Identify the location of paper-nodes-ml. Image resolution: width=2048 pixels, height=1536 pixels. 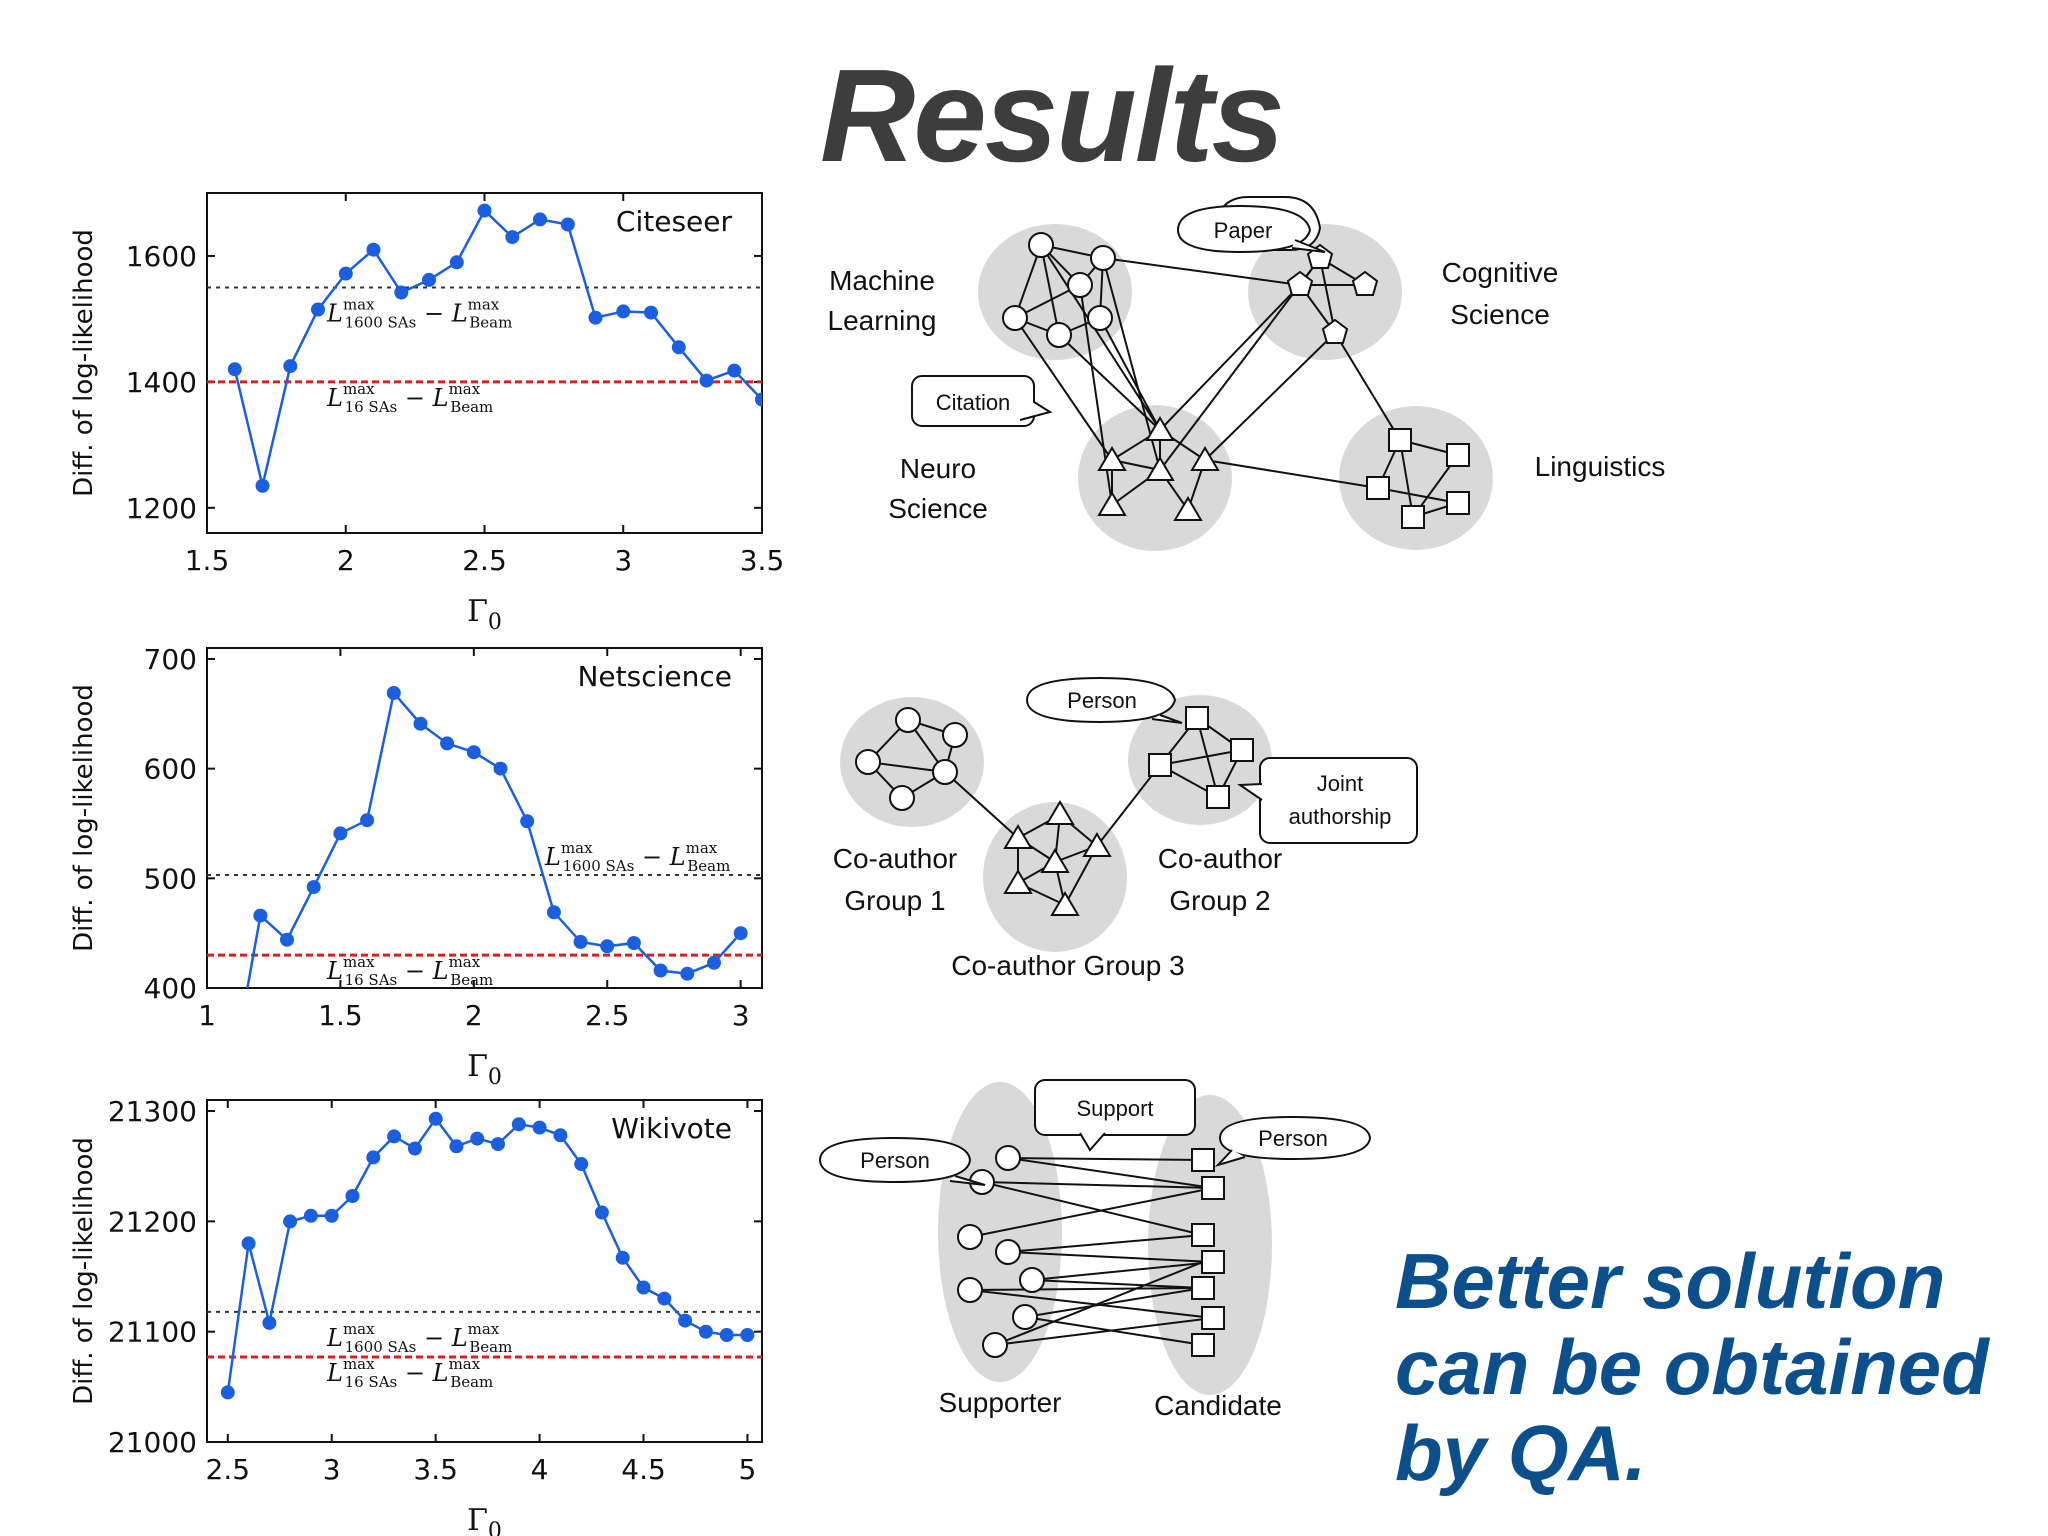
(1059, 290).